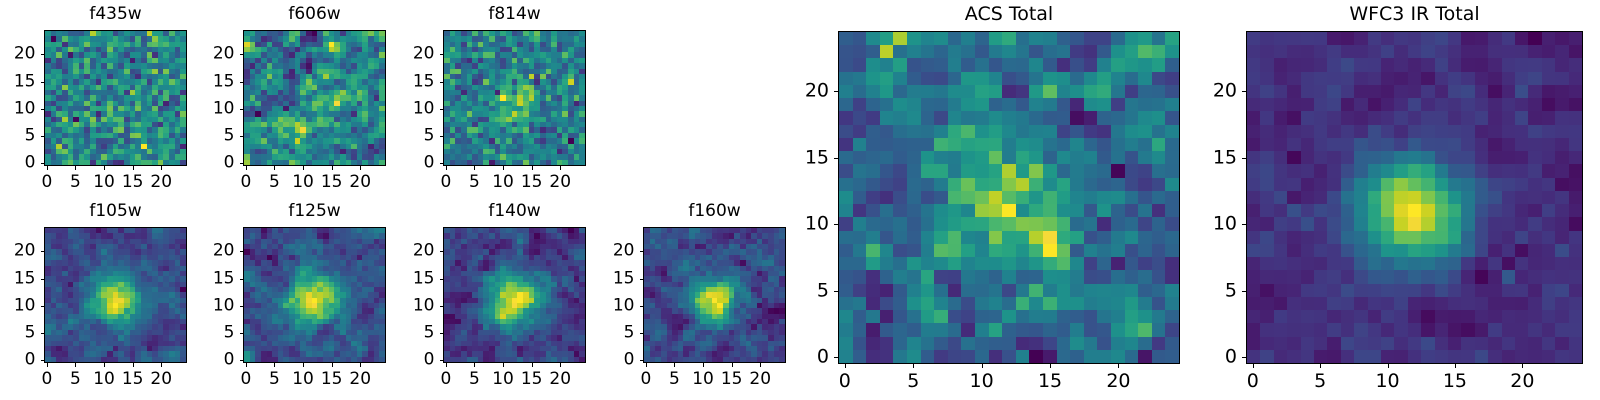 The image size is (1600, 400). What do you see at coordinates (474, 181) in the screenshot?
I see `x-ticklabel-f814w-5: 5` at bounding box center [474, 181].